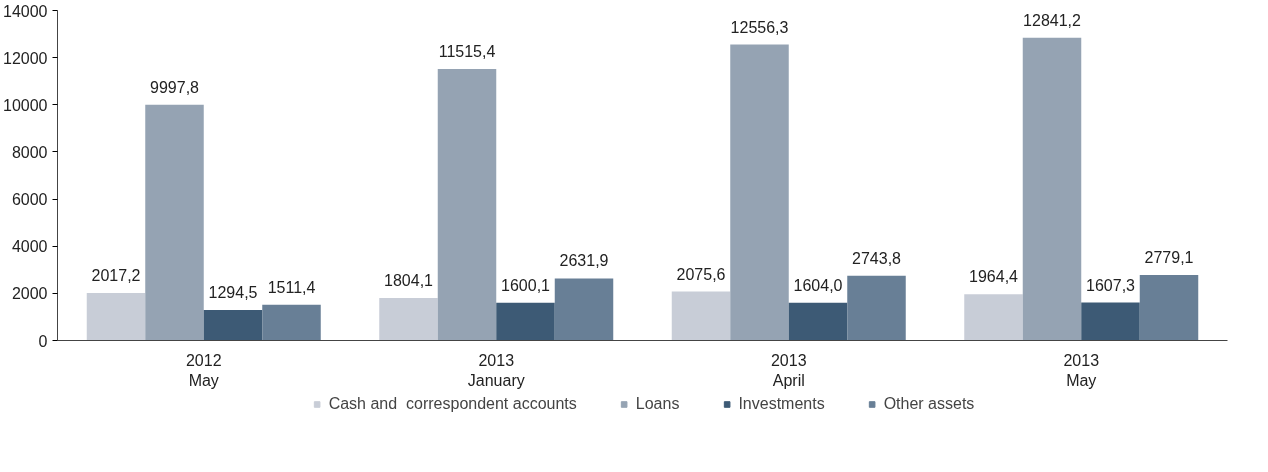  Describe the element at coordinates (877, 258) in the screenshot. I see `data-label: 2743,8` at that location.